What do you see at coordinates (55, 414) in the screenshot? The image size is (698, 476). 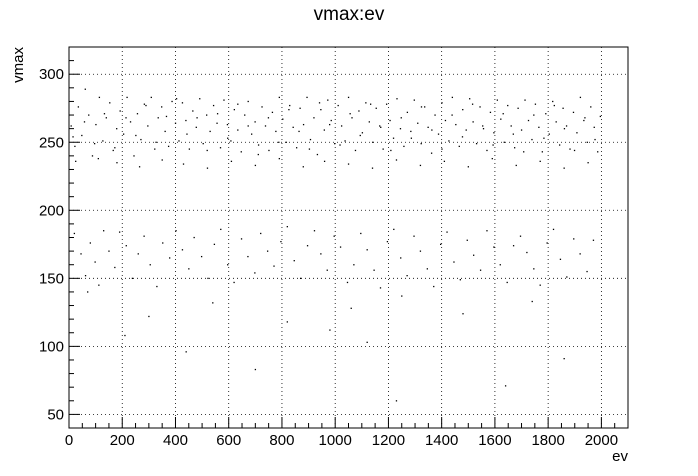 I see `y-tick-label: 50` at bounding box center [55, 414].